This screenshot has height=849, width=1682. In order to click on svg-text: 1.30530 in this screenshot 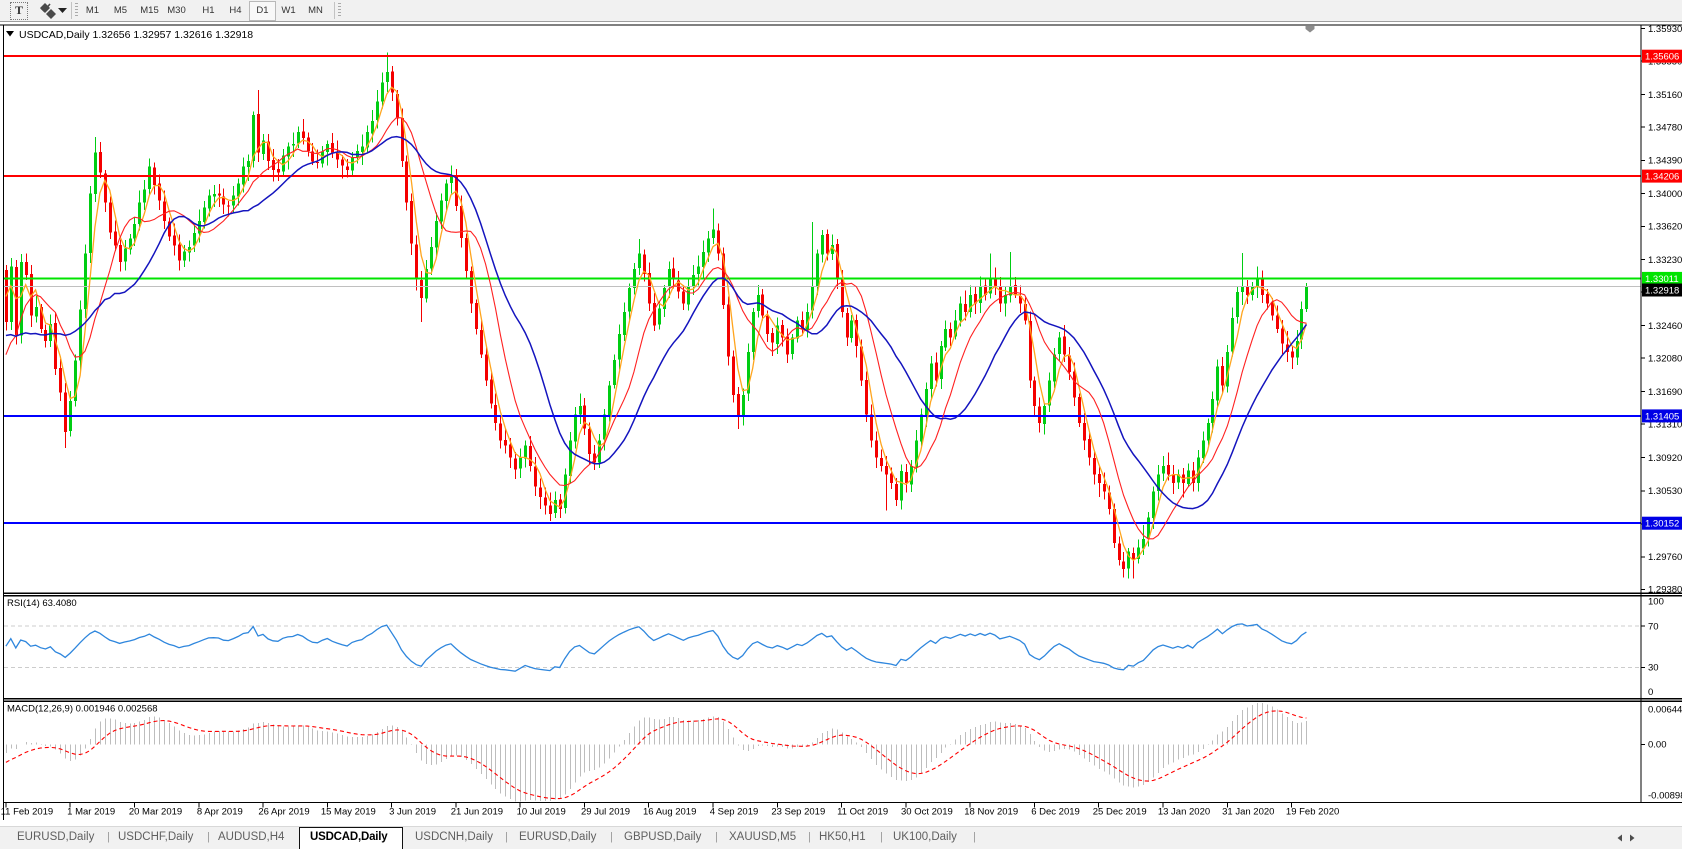, I will do `click(1665, 491)`.